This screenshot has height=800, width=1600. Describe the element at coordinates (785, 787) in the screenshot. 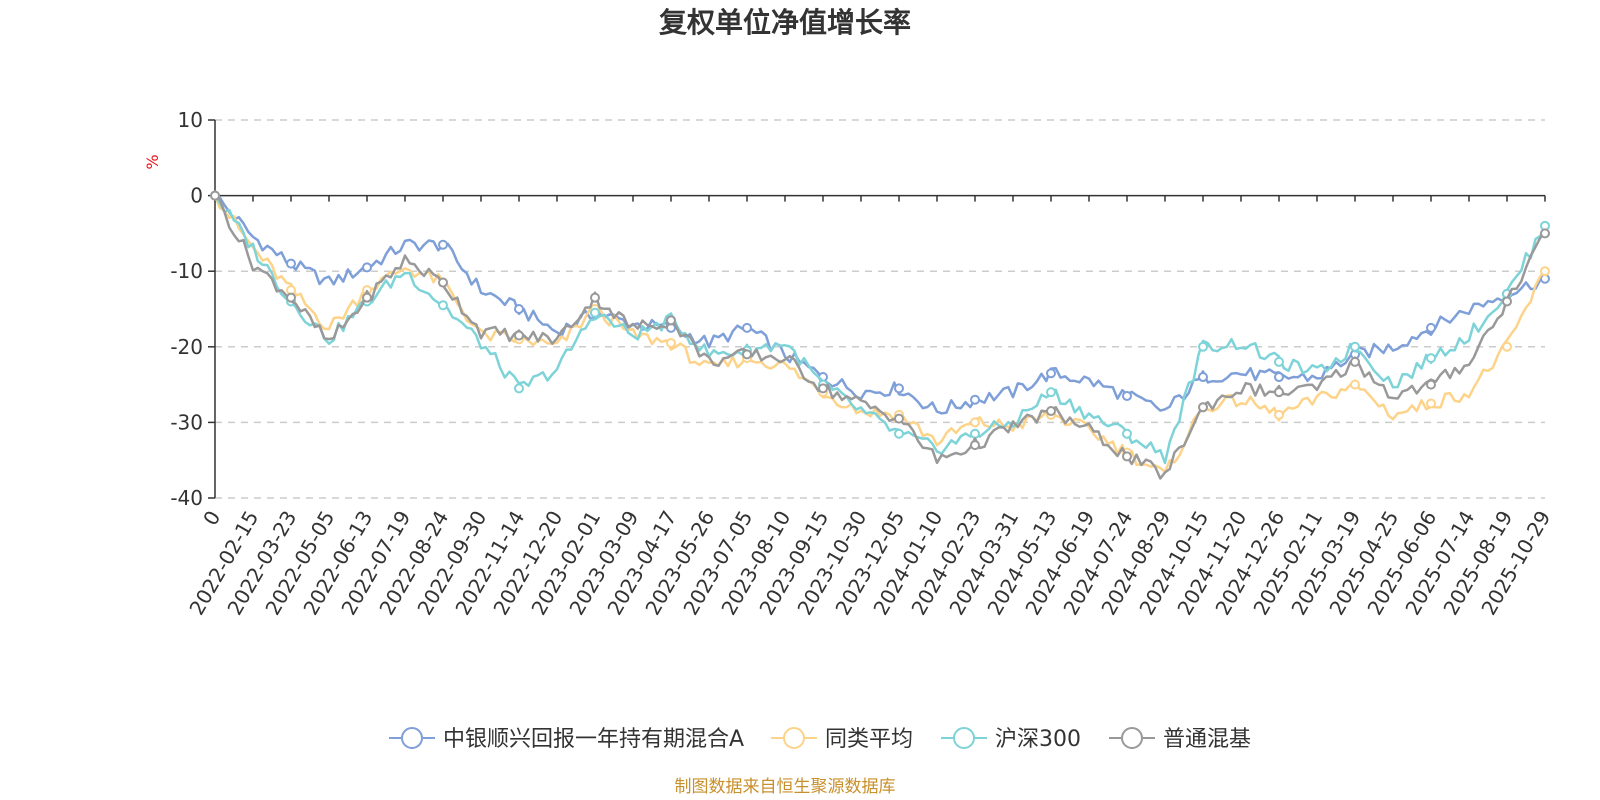

I see `data-source-note: 制图数据来自恒生聚源数据库` at that location.